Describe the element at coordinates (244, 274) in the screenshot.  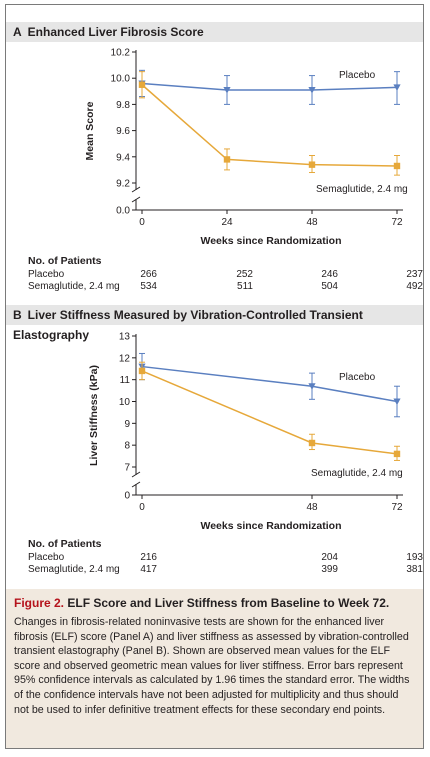
I see `patient-count: 252` at that location.